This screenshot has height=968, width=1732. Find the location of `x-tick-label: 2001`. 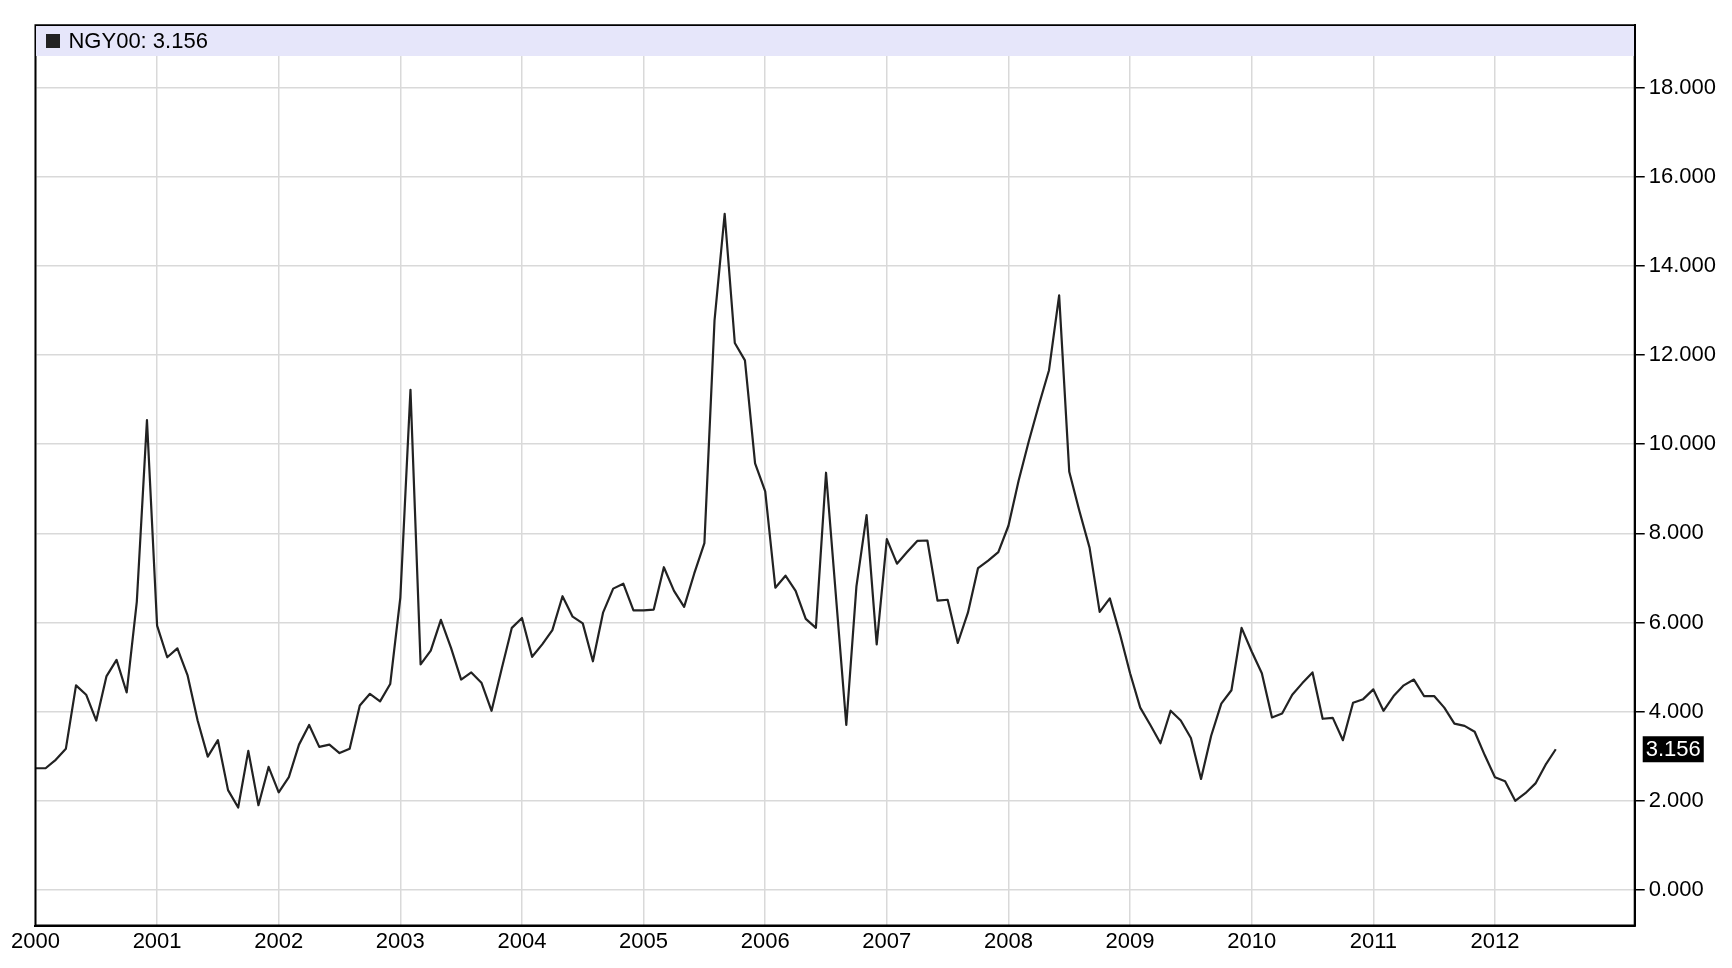

x-tick-label: 2001 is located at coordinates (157, 940).